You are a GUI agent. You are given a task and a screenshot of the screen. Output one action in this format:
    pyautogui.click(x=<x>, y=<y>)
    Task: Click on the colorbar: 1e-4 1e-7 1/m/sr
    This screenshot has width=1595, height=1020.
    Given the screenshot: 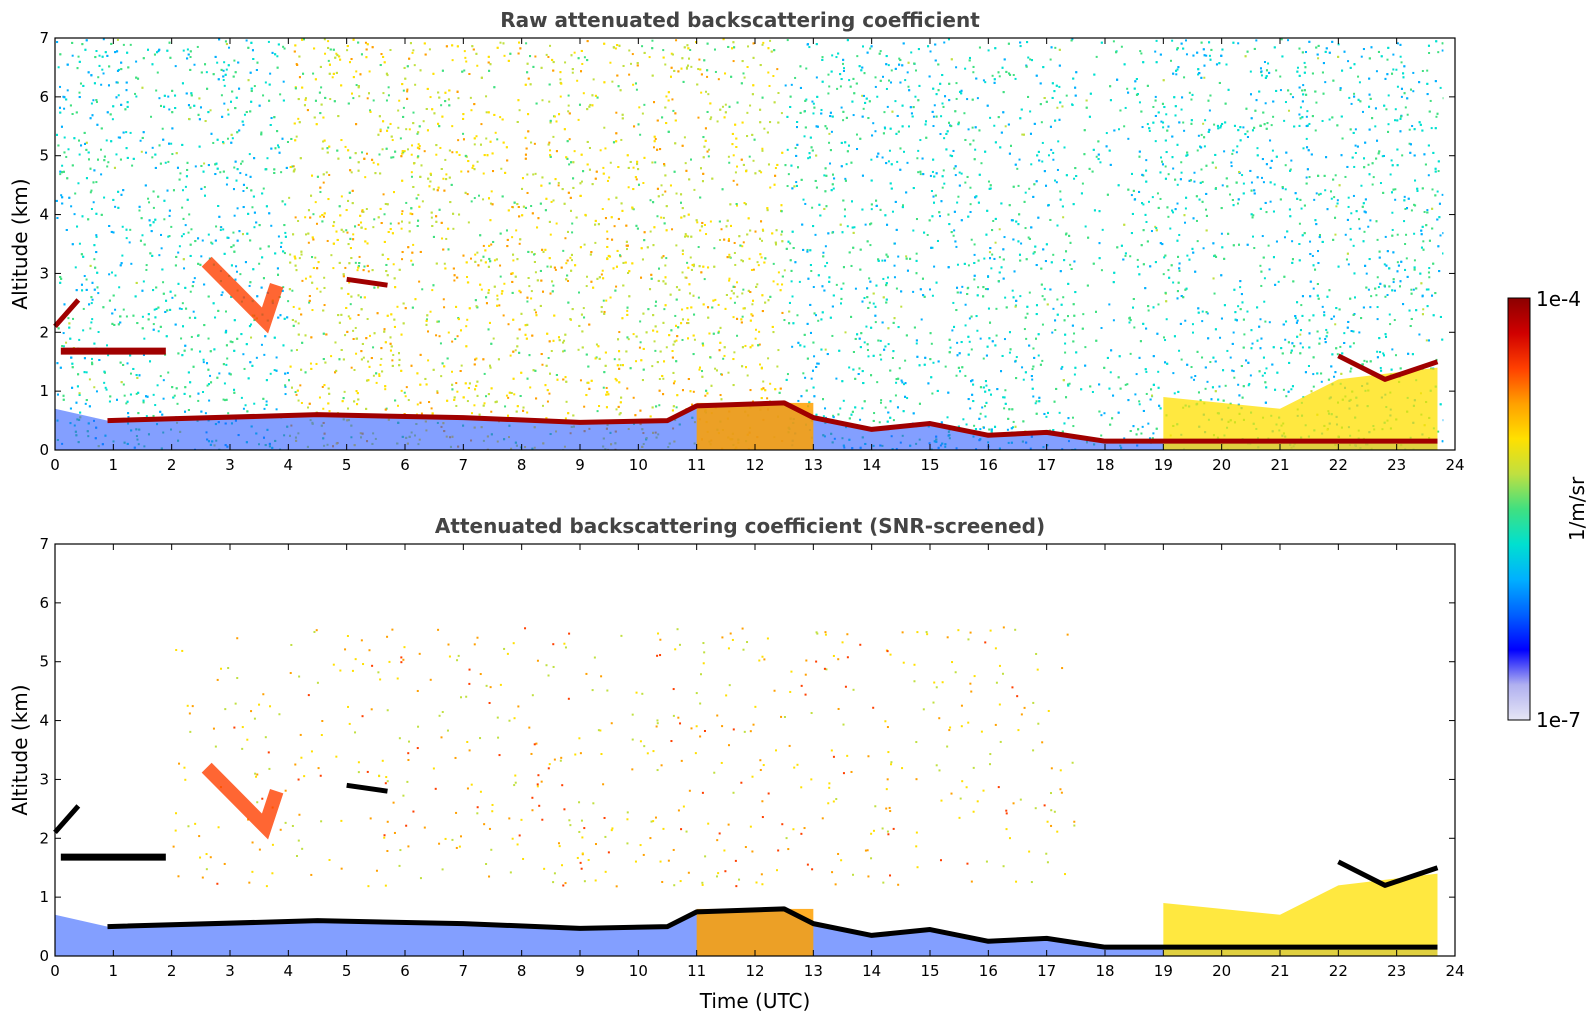 What is the action you would take?
    pyautogui.click(x=1548, y=509)
    